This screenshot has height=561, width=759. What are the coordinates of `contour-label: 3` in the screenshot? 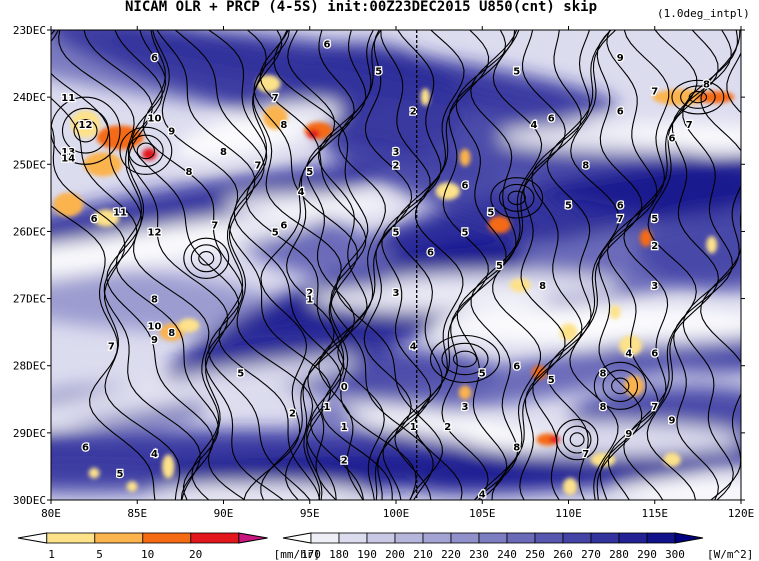 It's located at (396, 152).